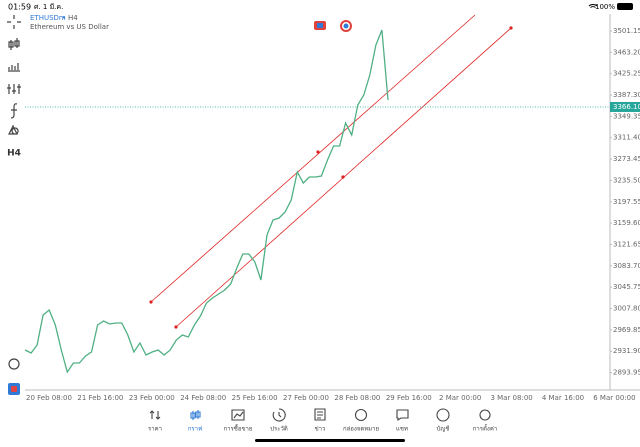  What do you see at coordinates (626, 244) in the screenshot?
I see `y-tick-label: 3121.65` at bounding box center [626, 244].